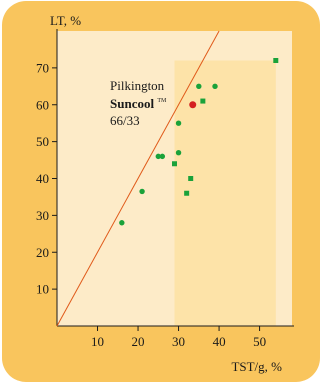  I want to click on y-tick-label: 30, so click(42, 215).